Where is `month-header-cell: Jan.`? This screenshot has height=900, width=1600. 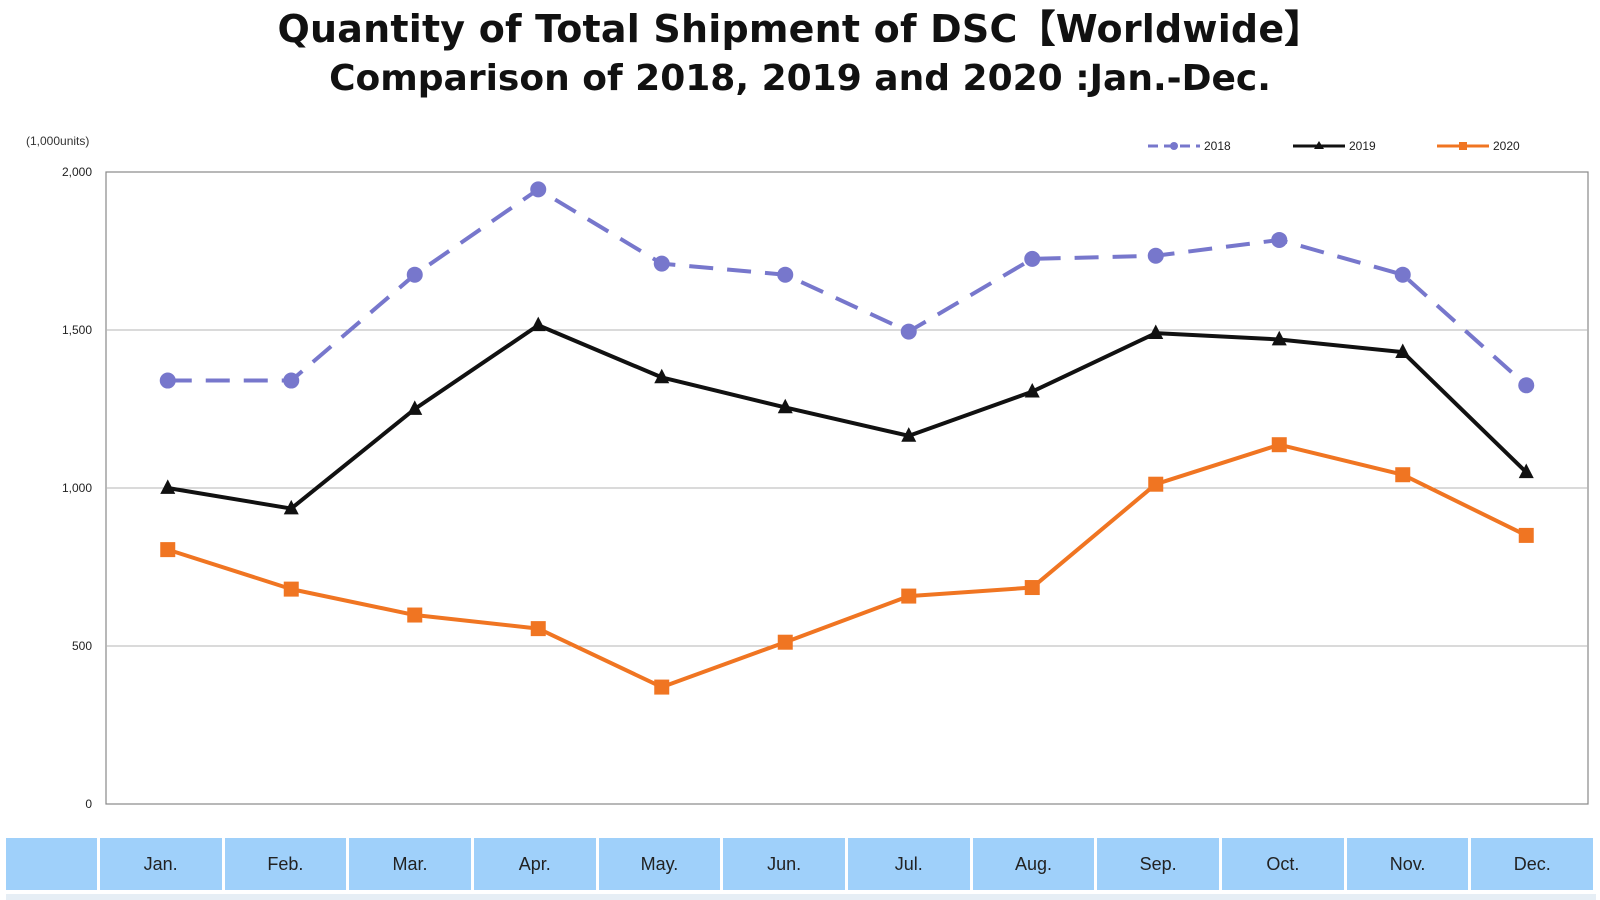 month-header-cell: Jan. is located at coordinates (160, 864).